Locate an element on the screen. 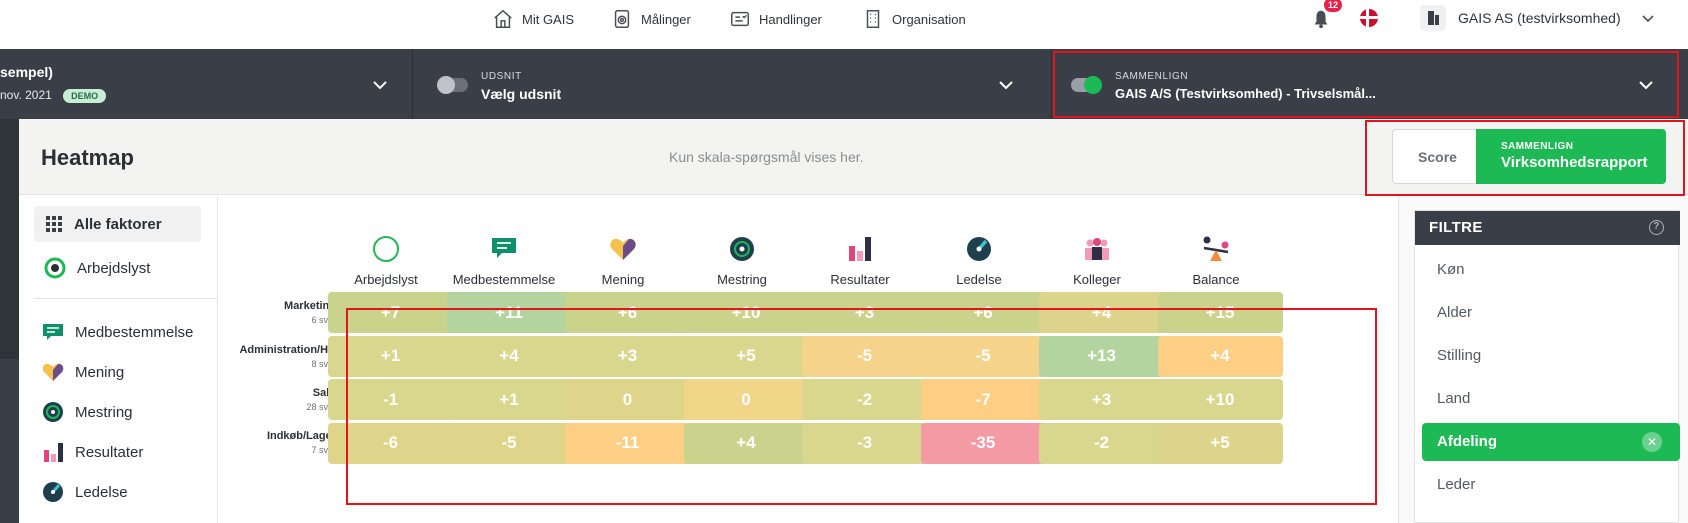 The height and width of the screenshot is (523, 1688). mening-icon is located at coordinates (53, 372).